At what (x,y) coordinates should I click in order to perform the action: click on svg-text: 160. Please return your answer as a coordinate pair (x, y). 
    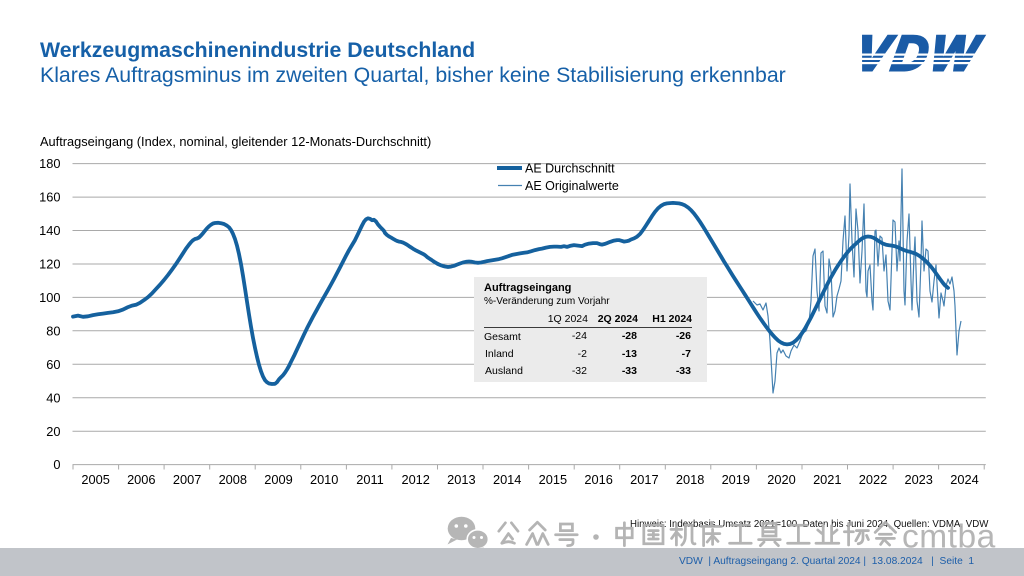
    Looking at the image, I should click on (49, 197).